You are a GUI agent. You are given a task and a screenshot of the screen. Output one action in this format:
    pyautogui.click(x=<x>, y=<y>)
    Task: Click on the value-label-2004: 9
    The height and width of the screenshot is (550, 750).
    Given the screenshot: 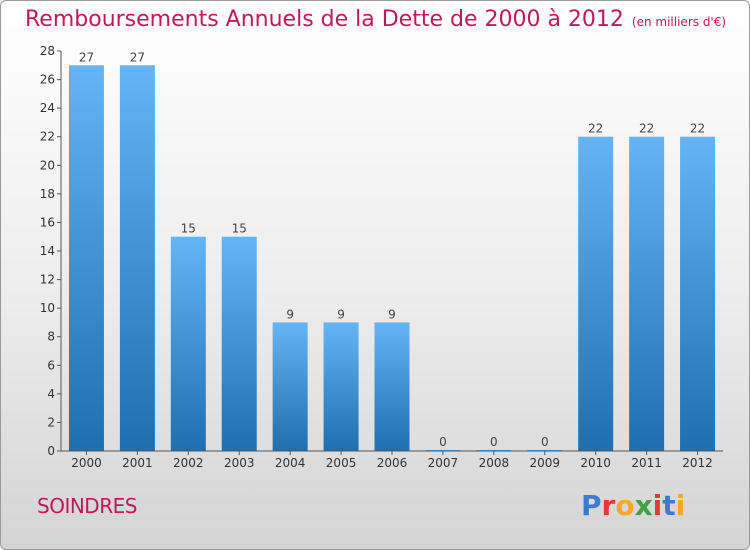 What is the action you would take?
    pyautogui.click(x=290, y=314)
    